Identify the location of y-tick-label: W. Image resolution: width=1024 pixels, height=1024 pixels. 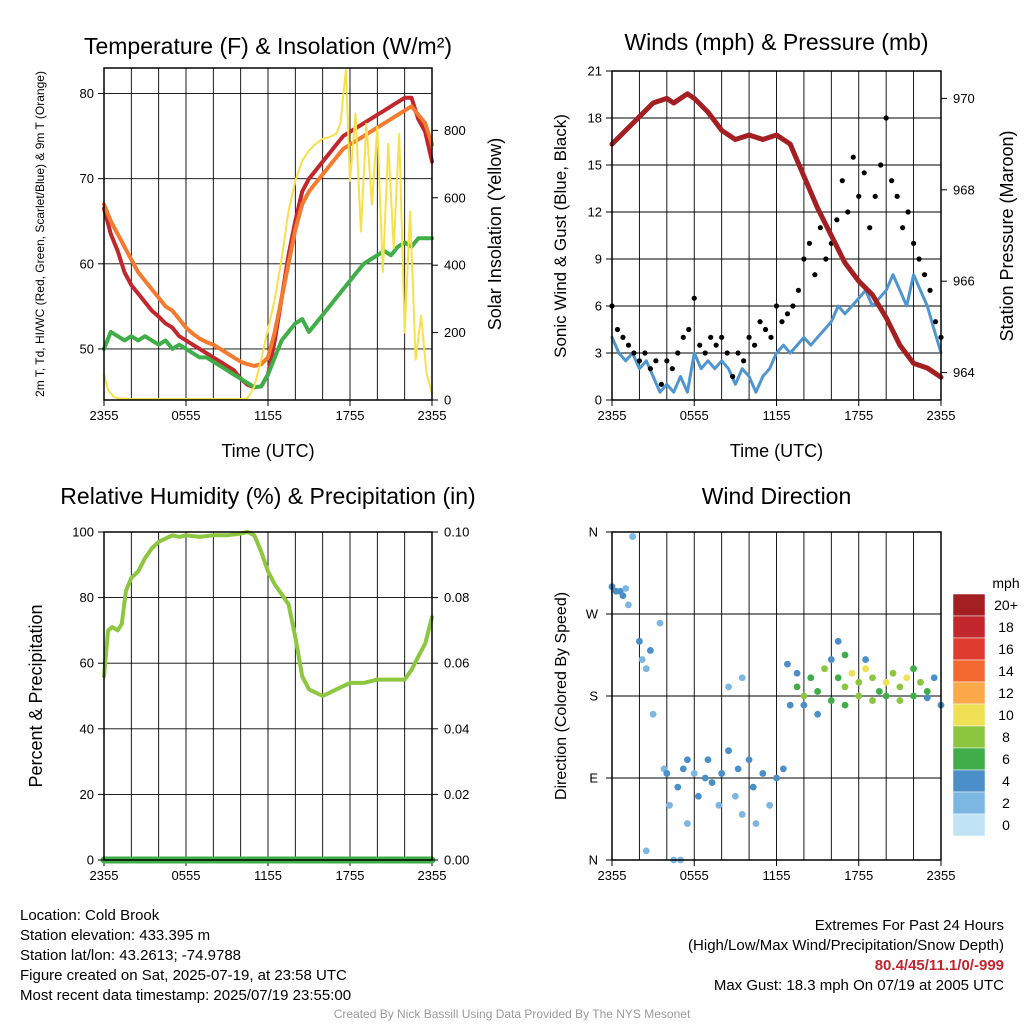
(592, 614).